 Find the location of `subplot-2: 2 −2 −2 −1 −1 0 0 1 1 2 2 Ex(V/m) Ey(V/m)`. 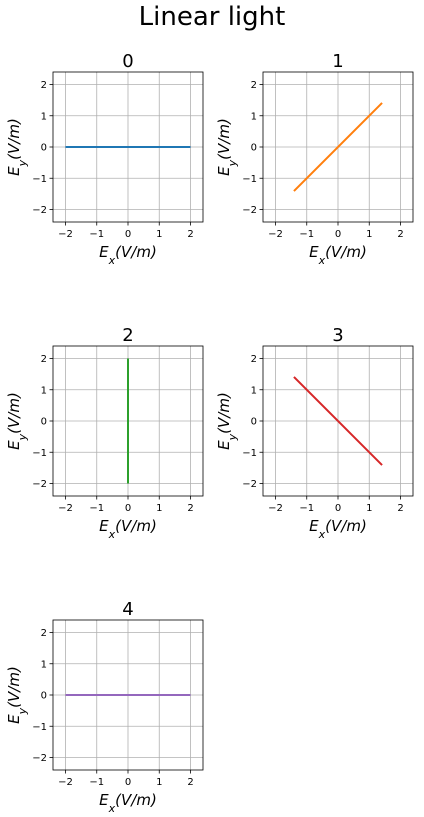

subplot-2: 2 −2 −2 −1 −1 0 0 1 1 2 2 Ex(V/m) Ey(V/m) is located at coordinates (104, 433).